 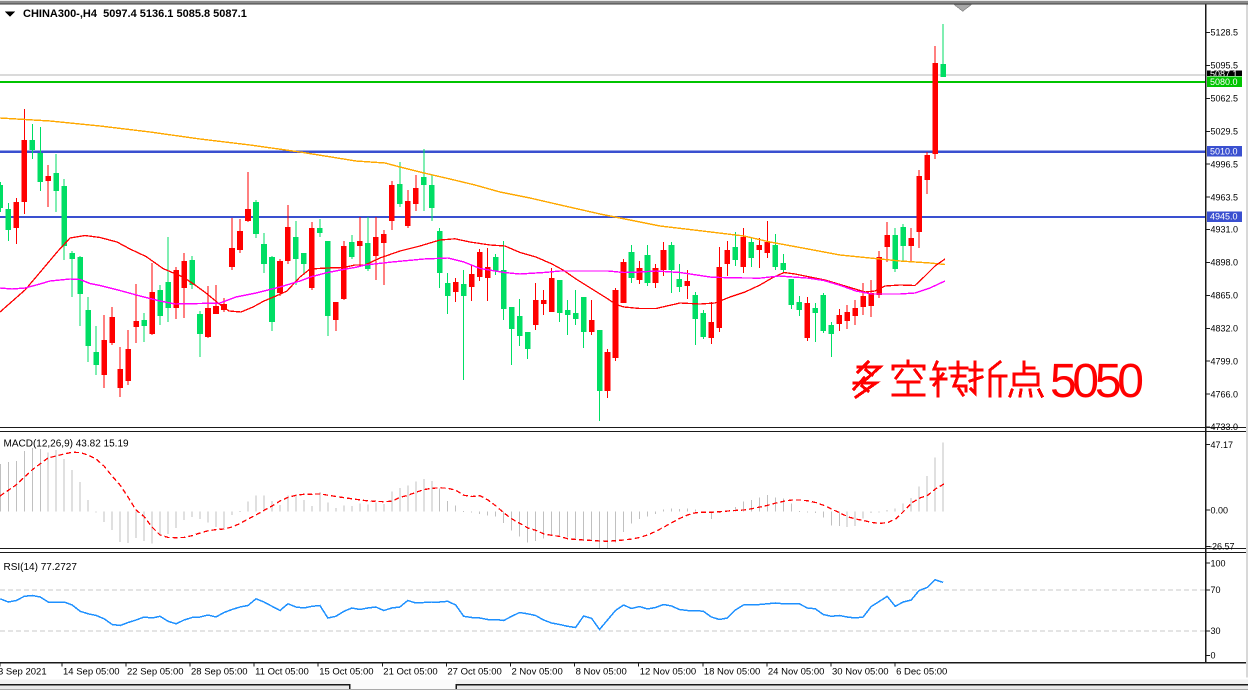 I want to click on svg-text: -26.57, so click(x=1222, y=547).